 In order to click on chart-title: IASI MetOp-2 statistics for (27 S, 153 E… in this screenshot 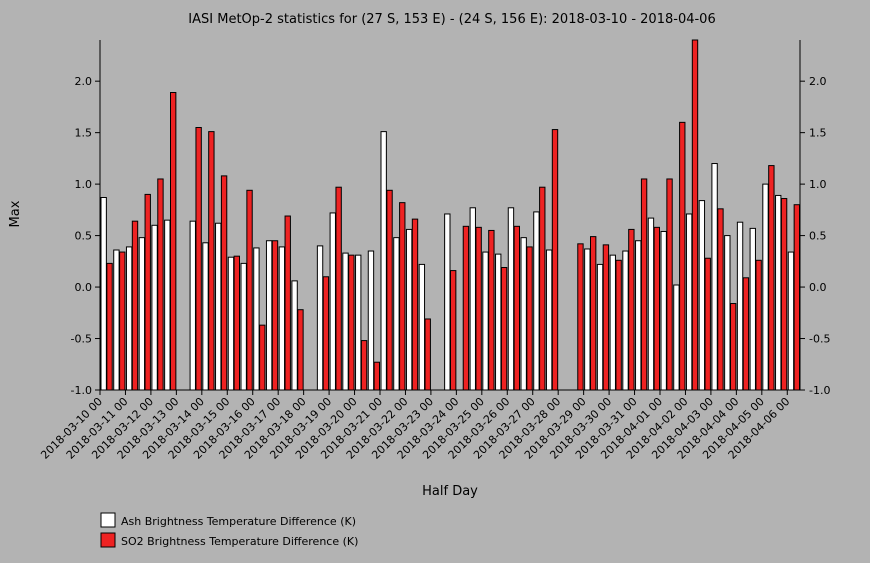, I will do `click(451, 19)`.